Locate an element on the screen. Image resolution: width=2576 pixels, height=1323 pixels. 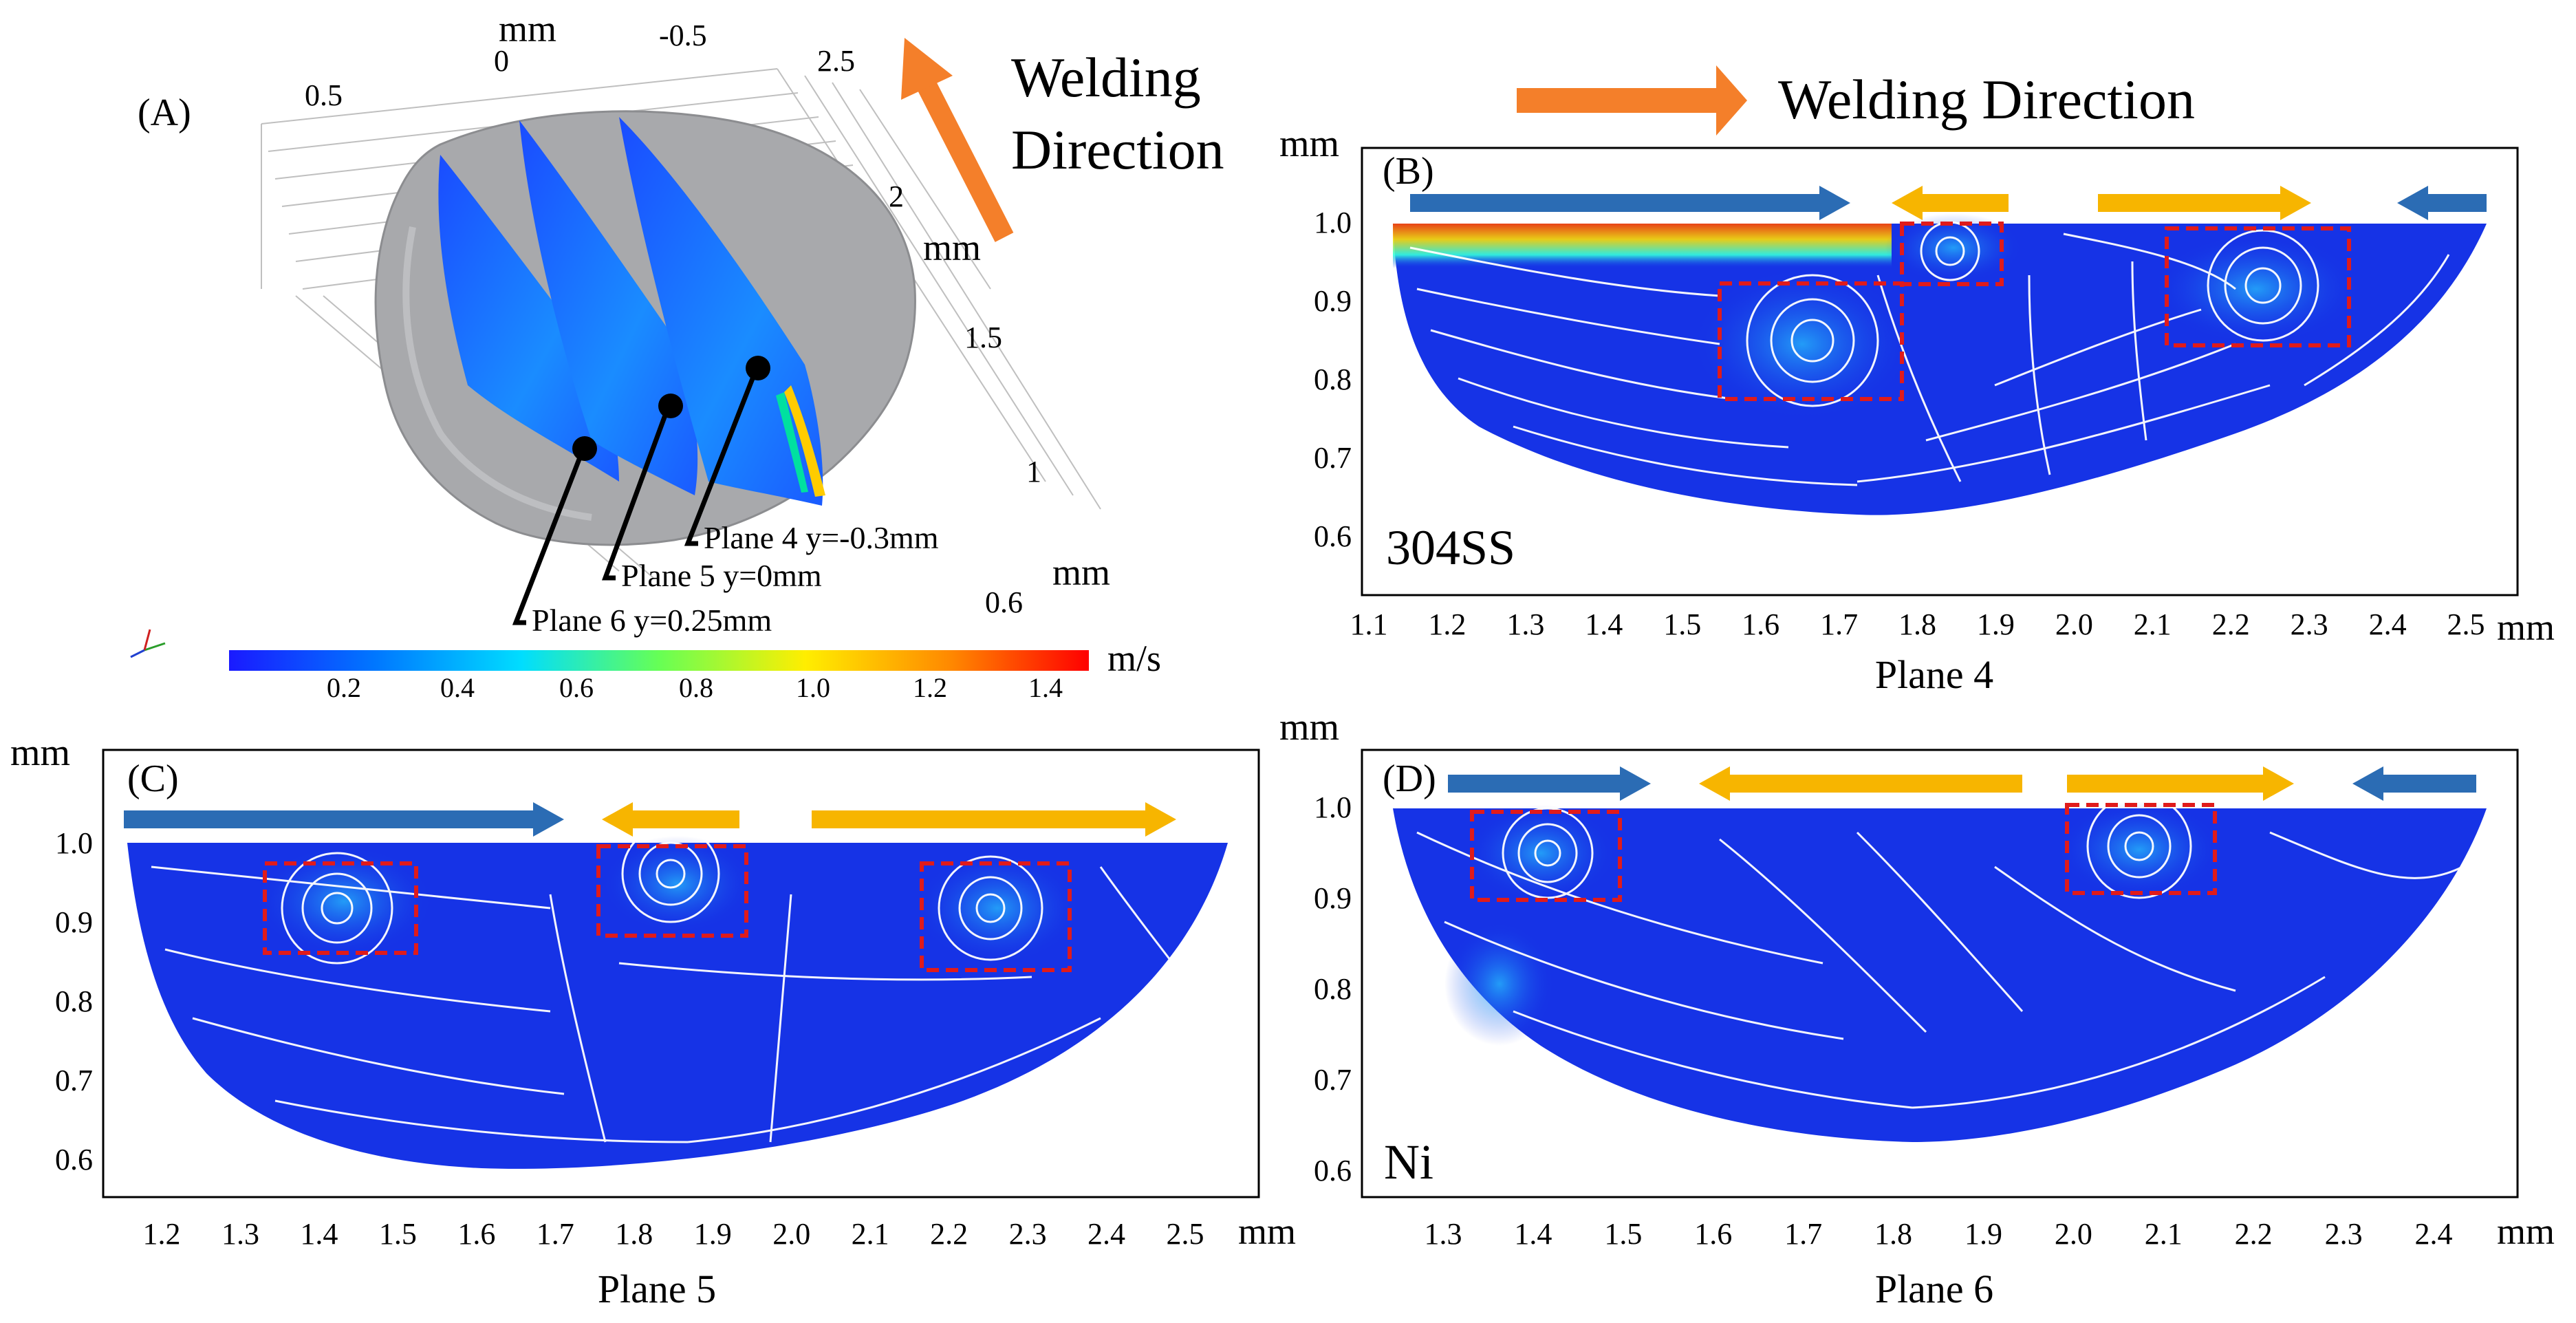
panel-c-flow-arrows is located at coordinates (650, 819).